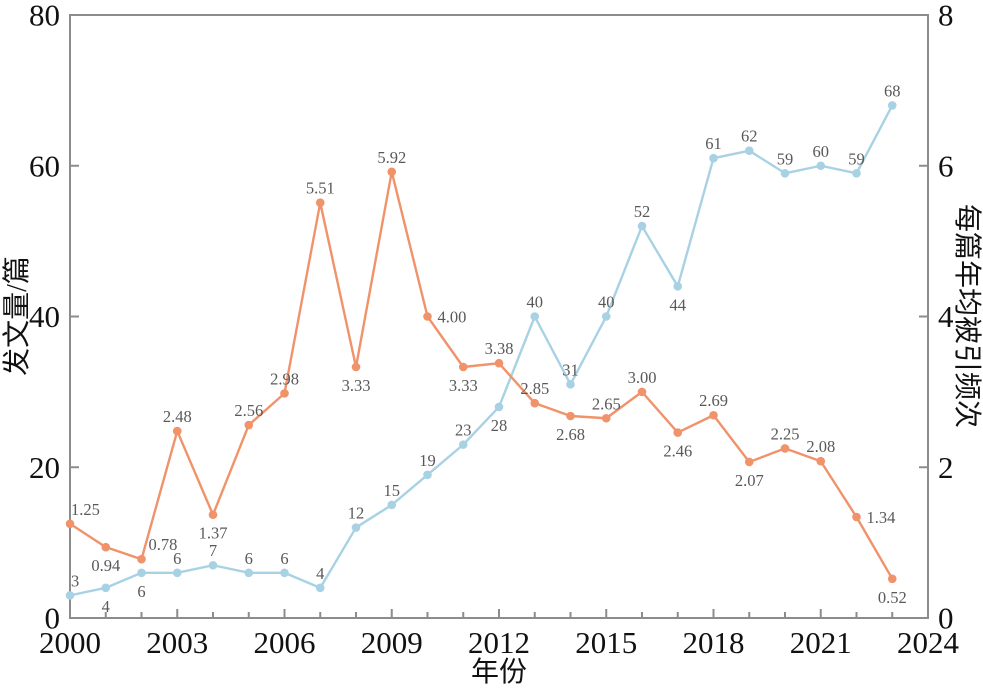  I want to click on left-y-axis-title: 发文量/篇, so click(17, 316).